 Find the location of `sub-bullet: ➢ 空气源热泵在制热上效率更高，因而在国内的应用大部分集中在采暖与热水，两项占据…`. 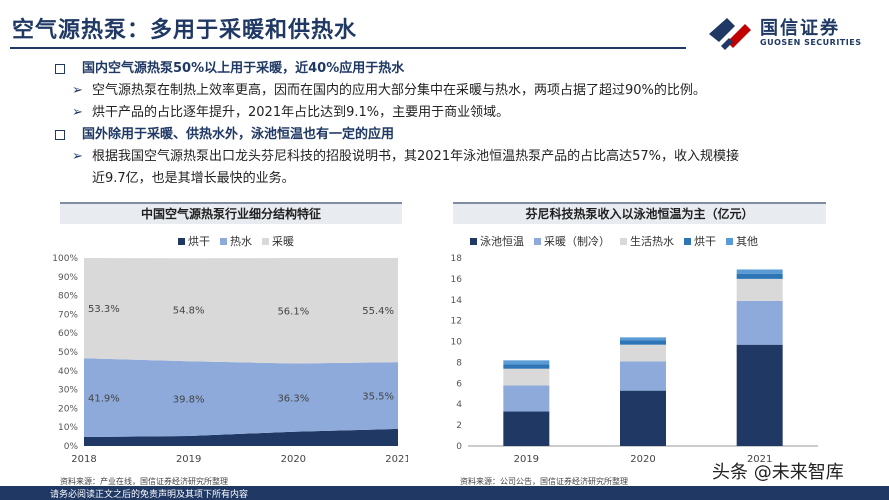

sub-bullet: ➢ 空气源热泵在制热上效率更高，因而在国内的应用大部分集中在采暖与热水，两项占据… is located at coordinates (447, 91).